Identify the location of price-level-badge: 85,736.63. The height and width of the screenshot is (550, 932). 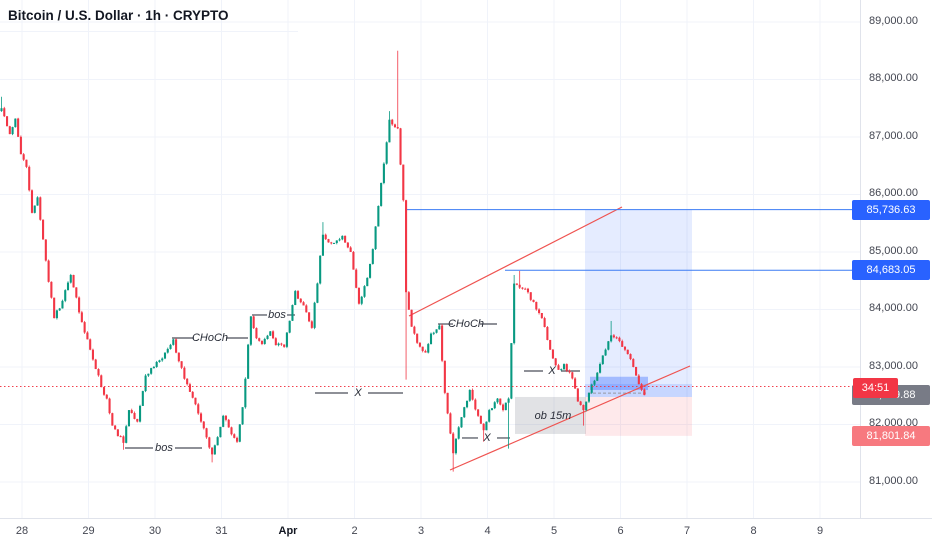
(891, 209).